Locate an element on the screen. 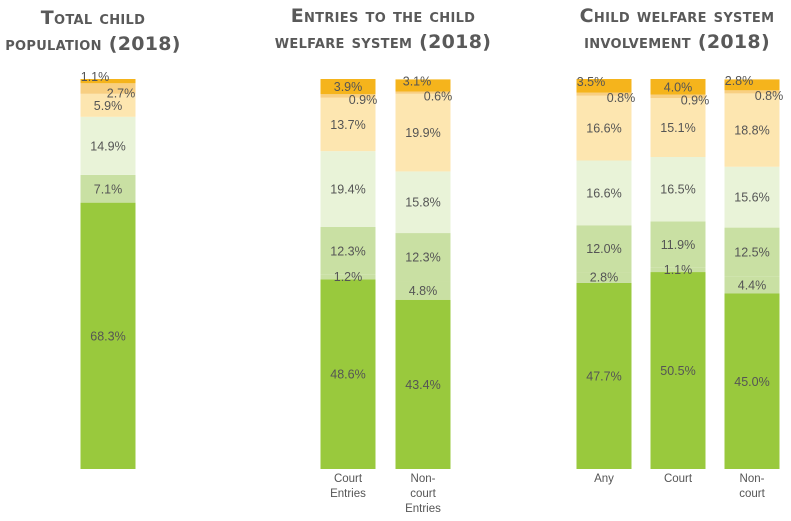  data-label: 48.6% is located at coordinates (347, 375).